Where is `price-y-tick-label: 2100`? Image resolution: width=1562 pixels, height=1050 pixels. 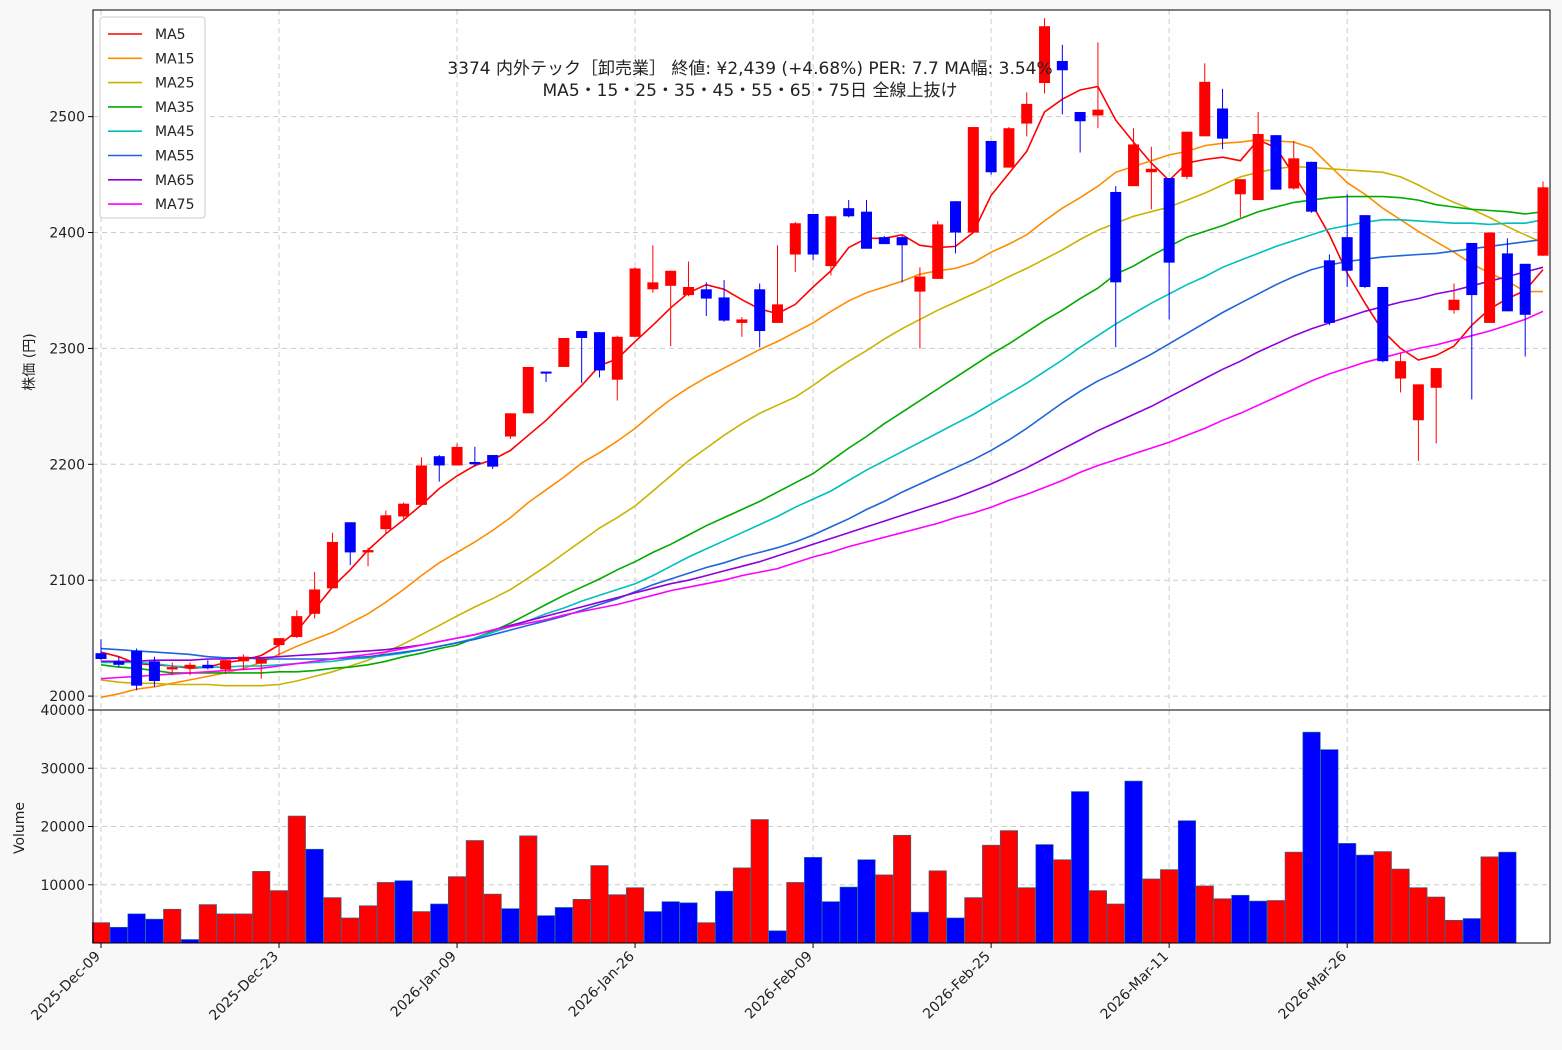
price-y-tick-label: 2100 is located at coordinates (67, 581).